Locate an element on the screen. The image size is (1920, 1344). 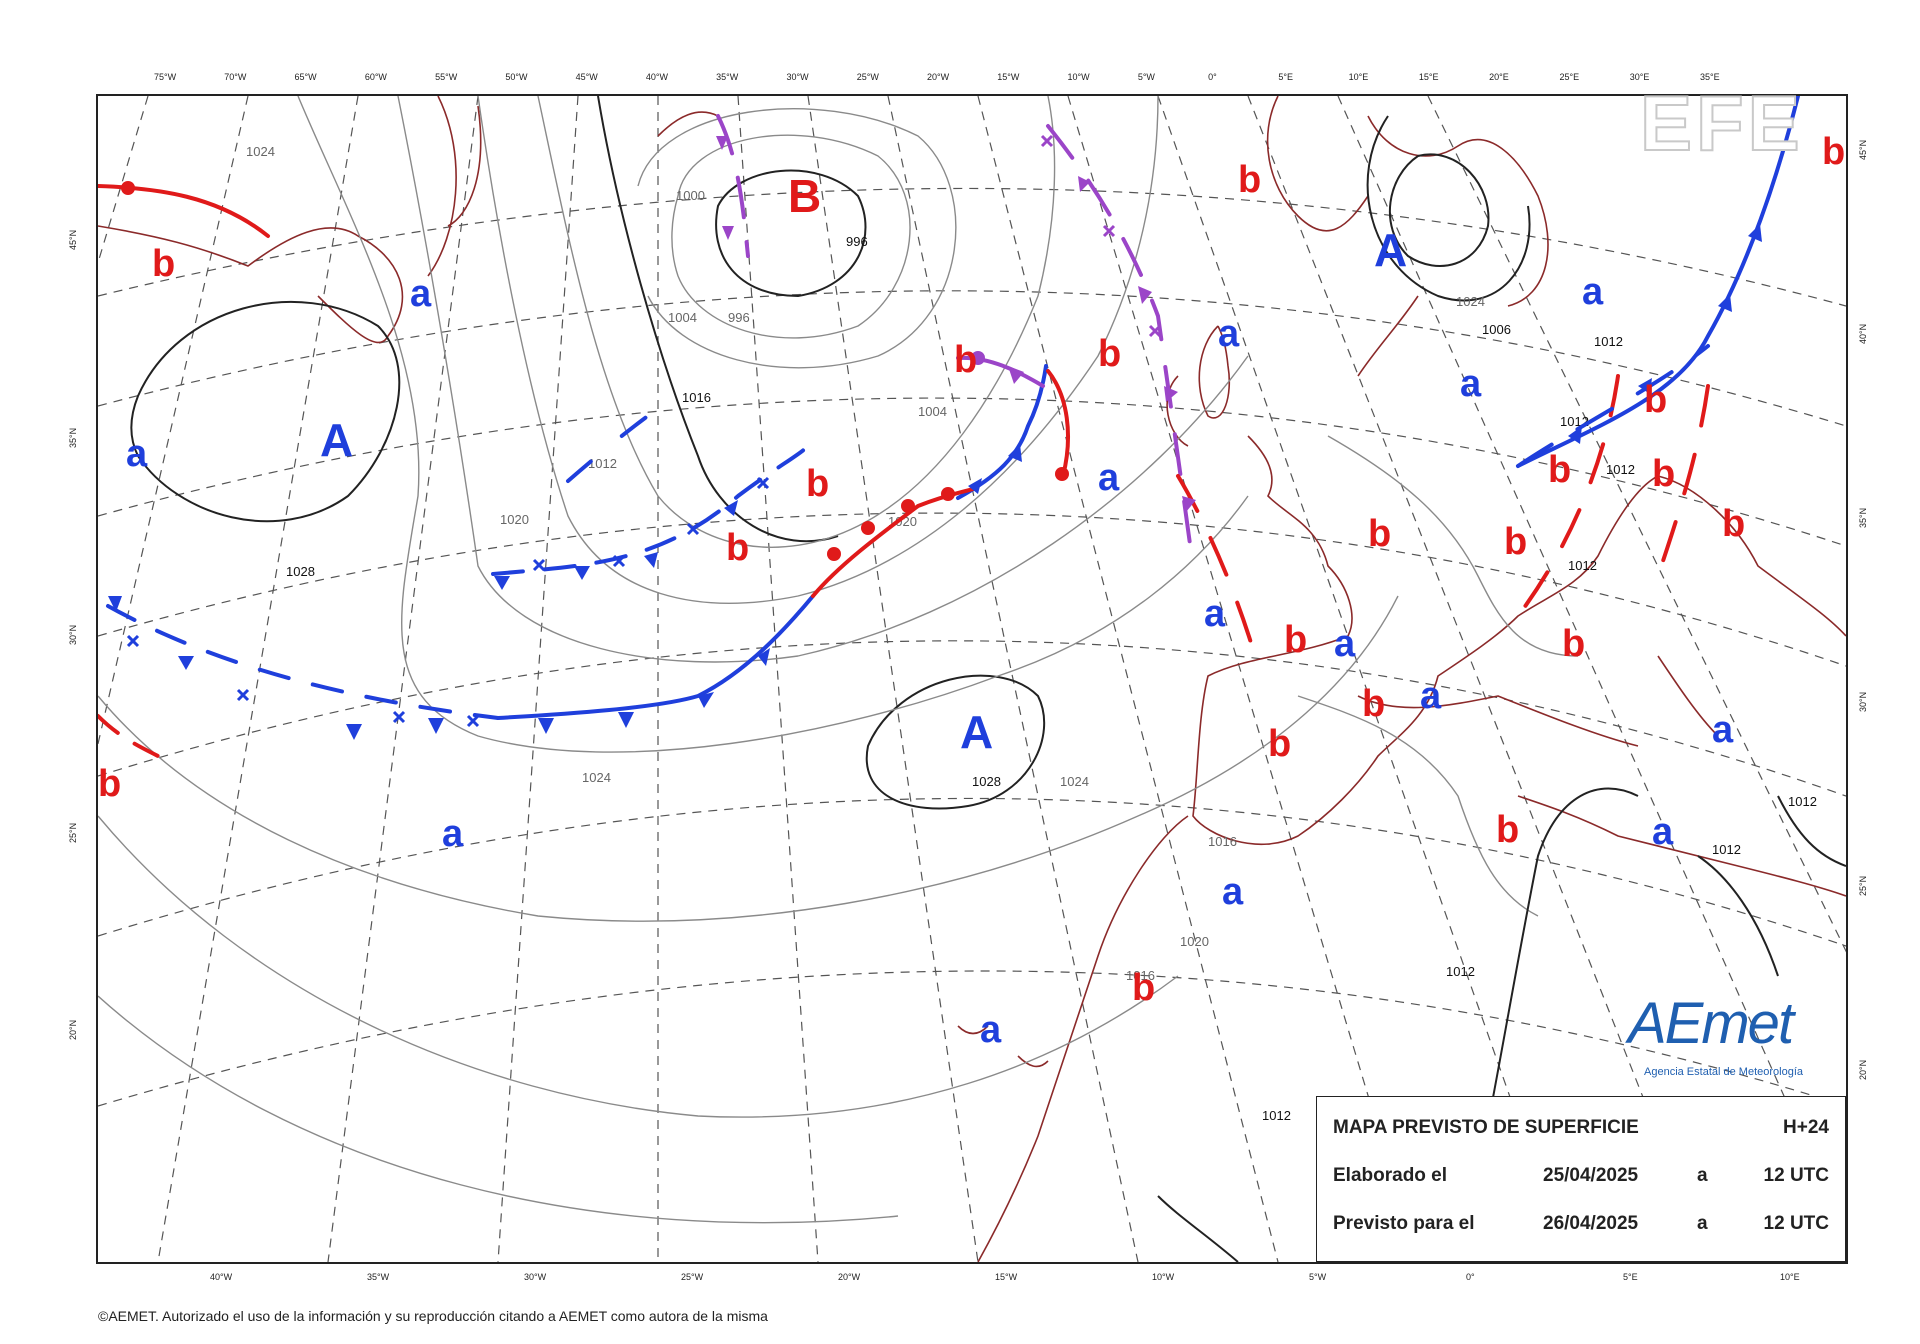
tick-label: 45°N is located at coordinates (73, 239).